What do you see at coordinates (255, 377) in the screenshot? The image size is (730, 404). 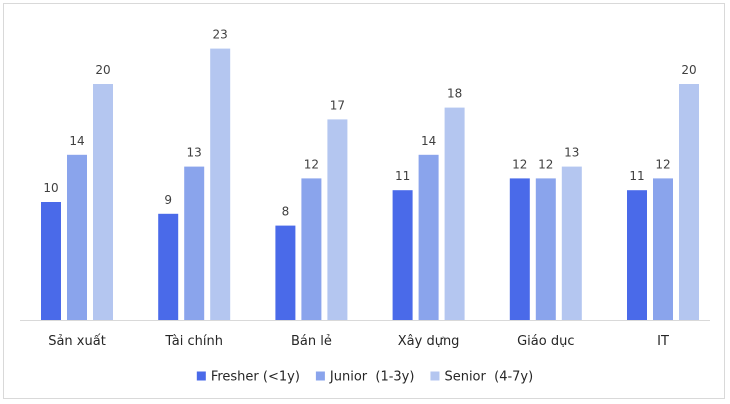 I see `legend-label-0: Fresher (<1y)` at bounding box center [255, 377].